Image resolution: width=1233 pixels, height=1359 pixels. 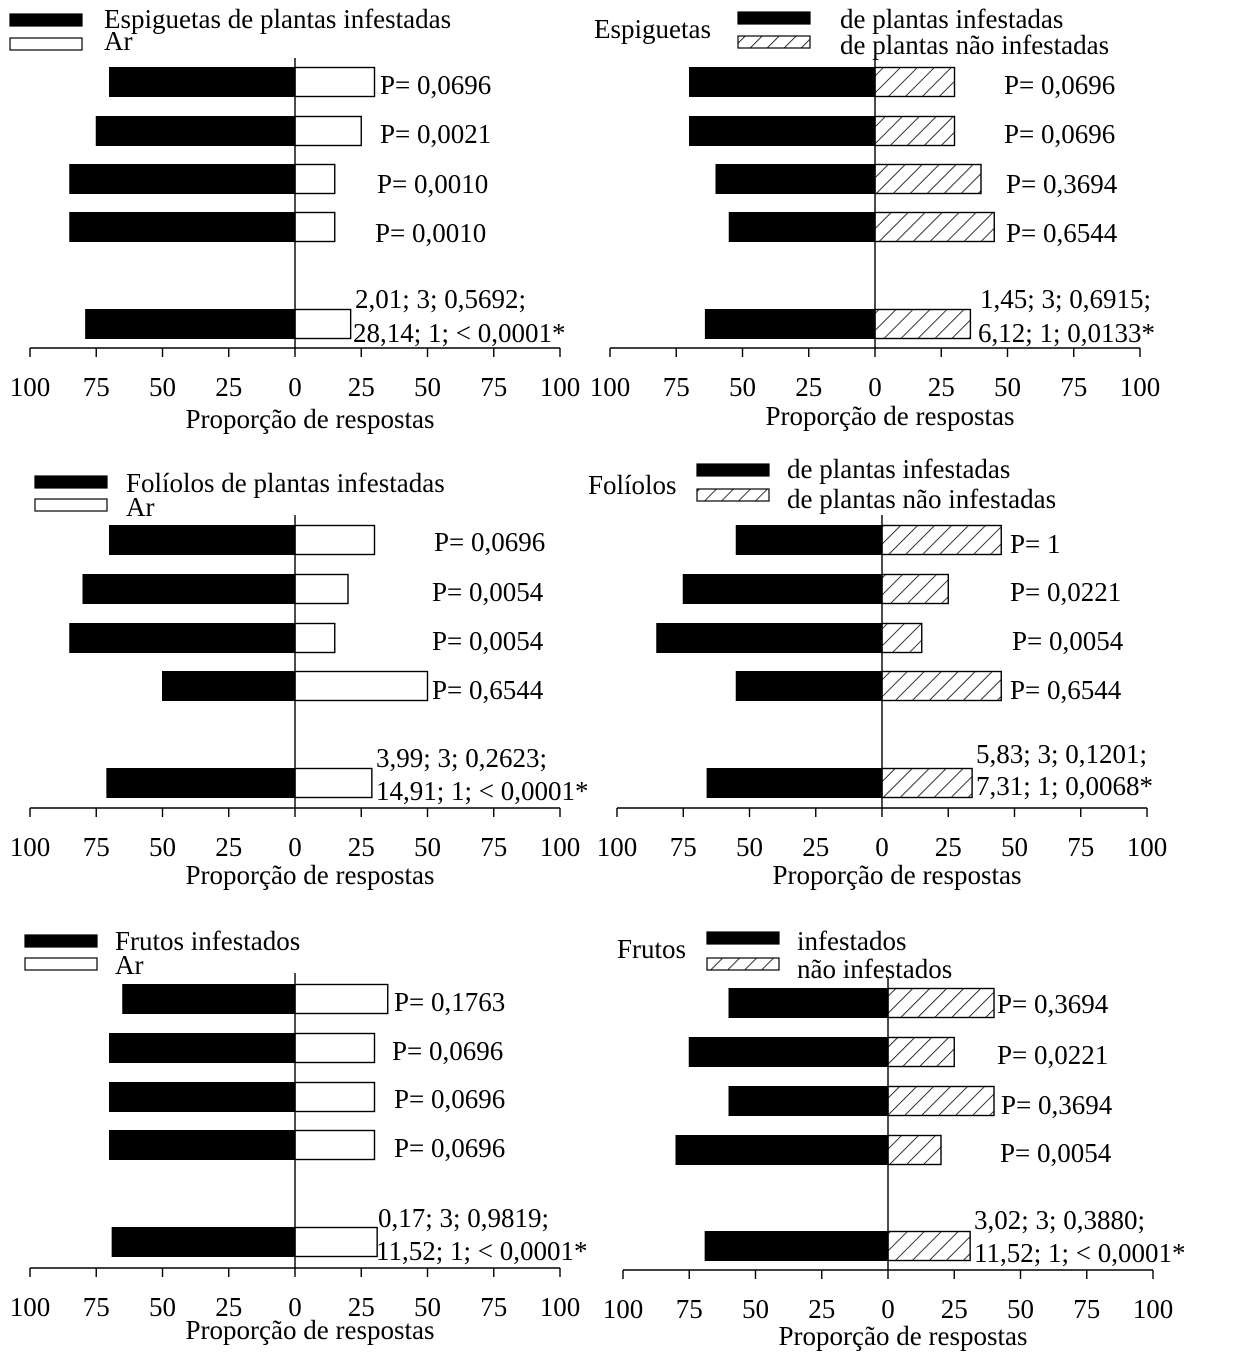 What do you see at coordinates (1064, 786) in the screenshot?
I see `stats-label: 7,31; 1; 0,0068*` at bounding box center [1064, 786].